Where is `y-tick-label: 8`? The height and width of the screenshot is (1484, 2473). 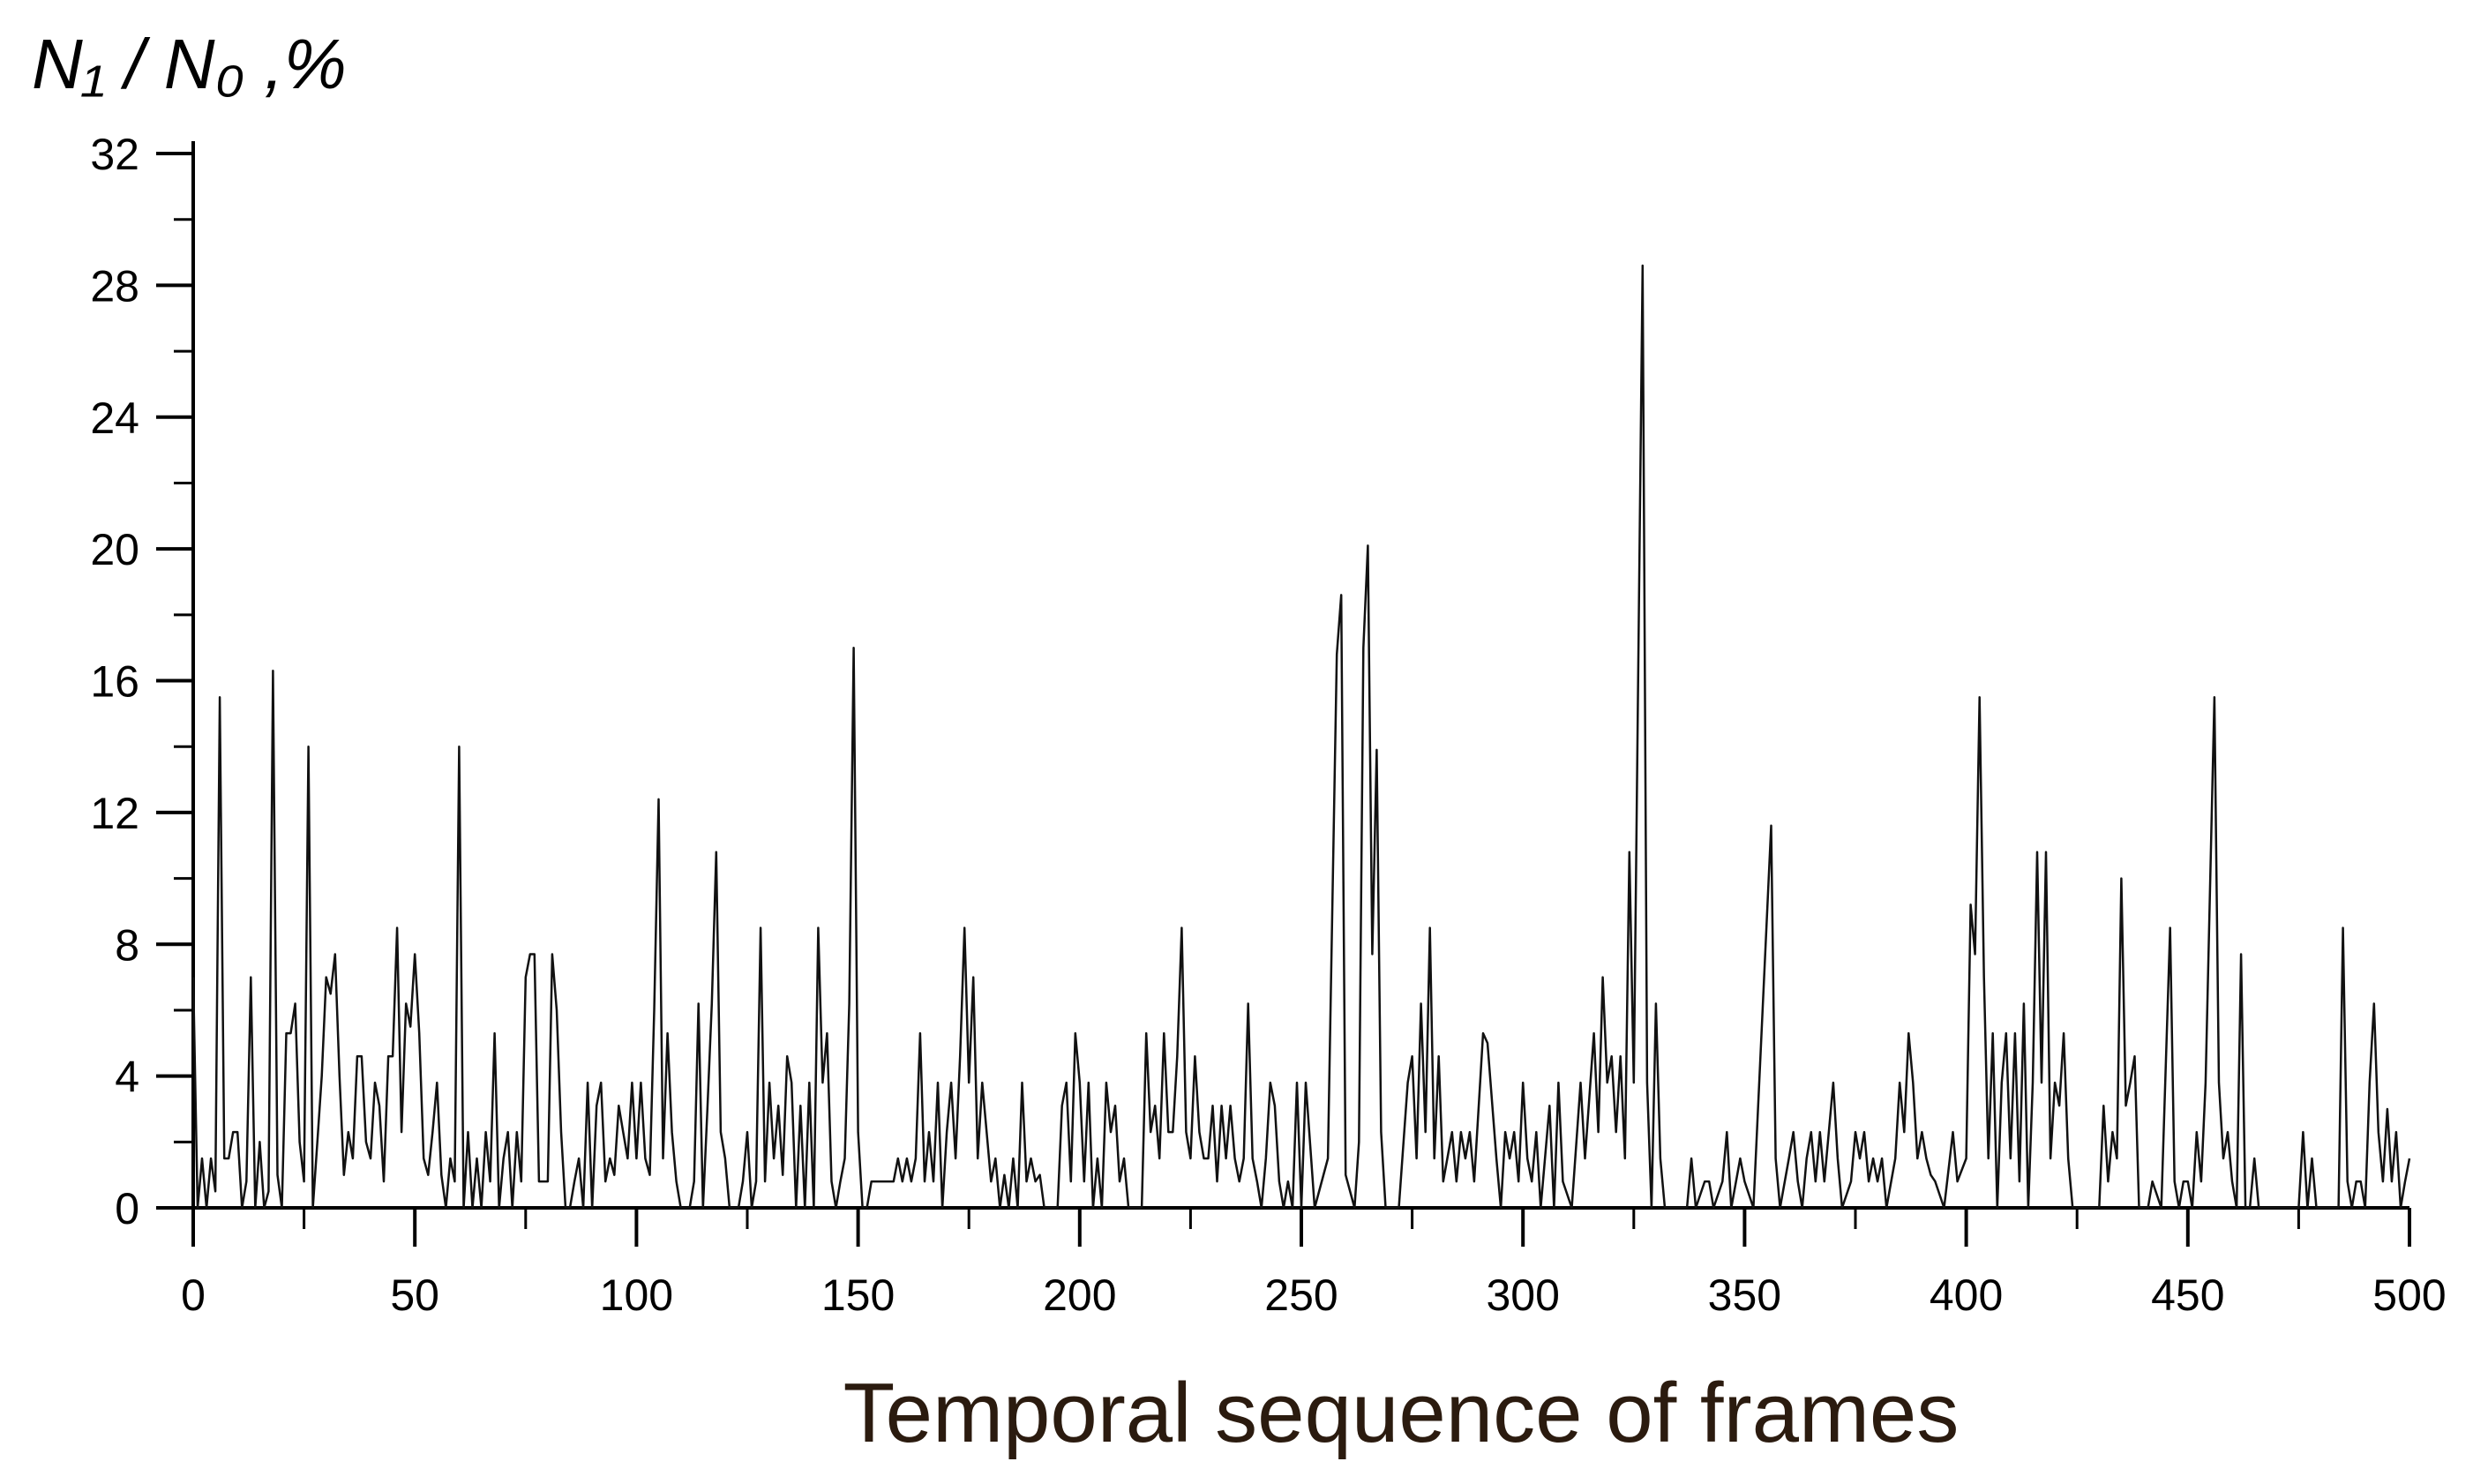 y-tick-label: 8 is located at coordinates (127, 945).